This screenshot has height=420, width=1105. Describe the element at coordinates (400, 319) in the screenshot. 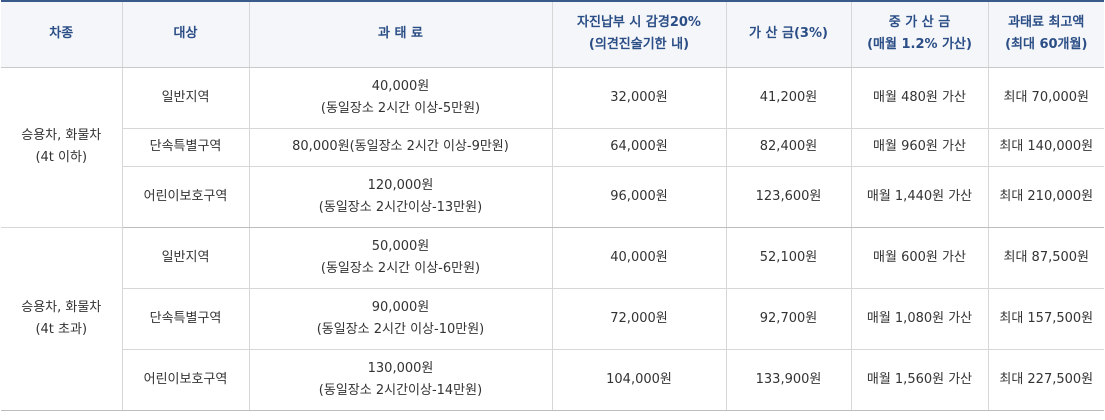

I see `fine-cell: 90,000원 (동일장소 2시간 이상-10만원)` at that location.